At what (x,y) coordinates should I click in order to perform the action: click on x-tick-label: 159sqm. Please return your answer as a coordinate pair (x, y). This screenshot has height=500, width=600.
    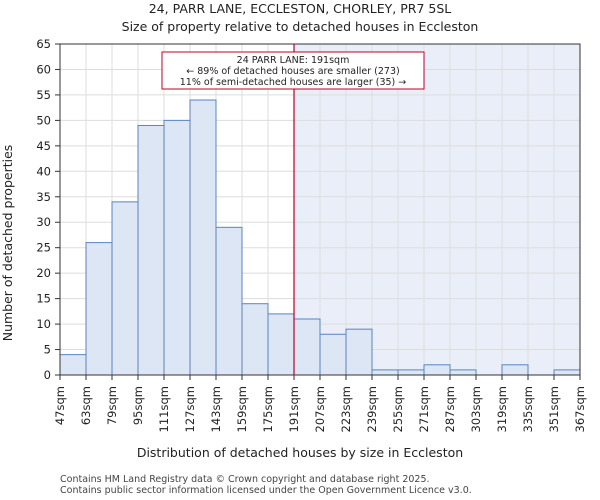
    Looking at the image, I should click on (242, 409).